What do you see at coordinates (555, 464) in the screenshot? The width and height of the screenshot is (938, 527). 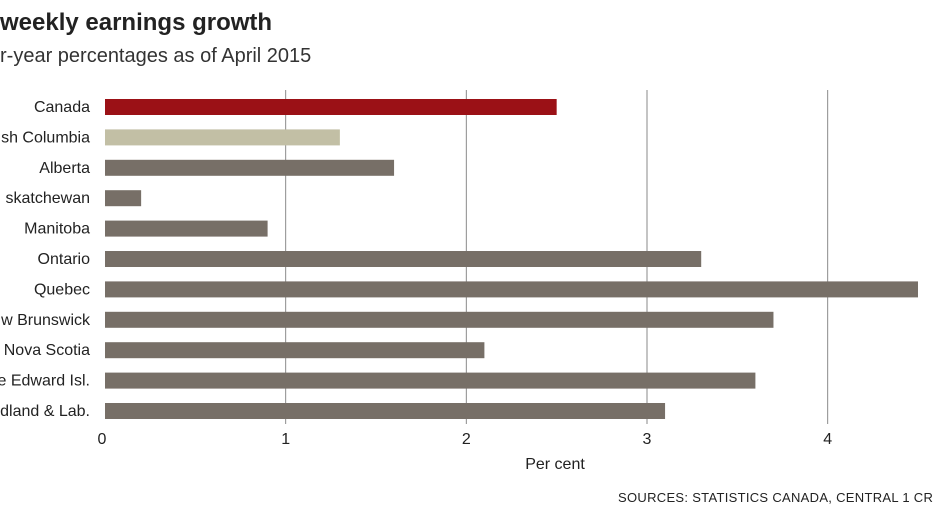 I see `x-axis-title: Per cent` at bounding box center [555, 464].